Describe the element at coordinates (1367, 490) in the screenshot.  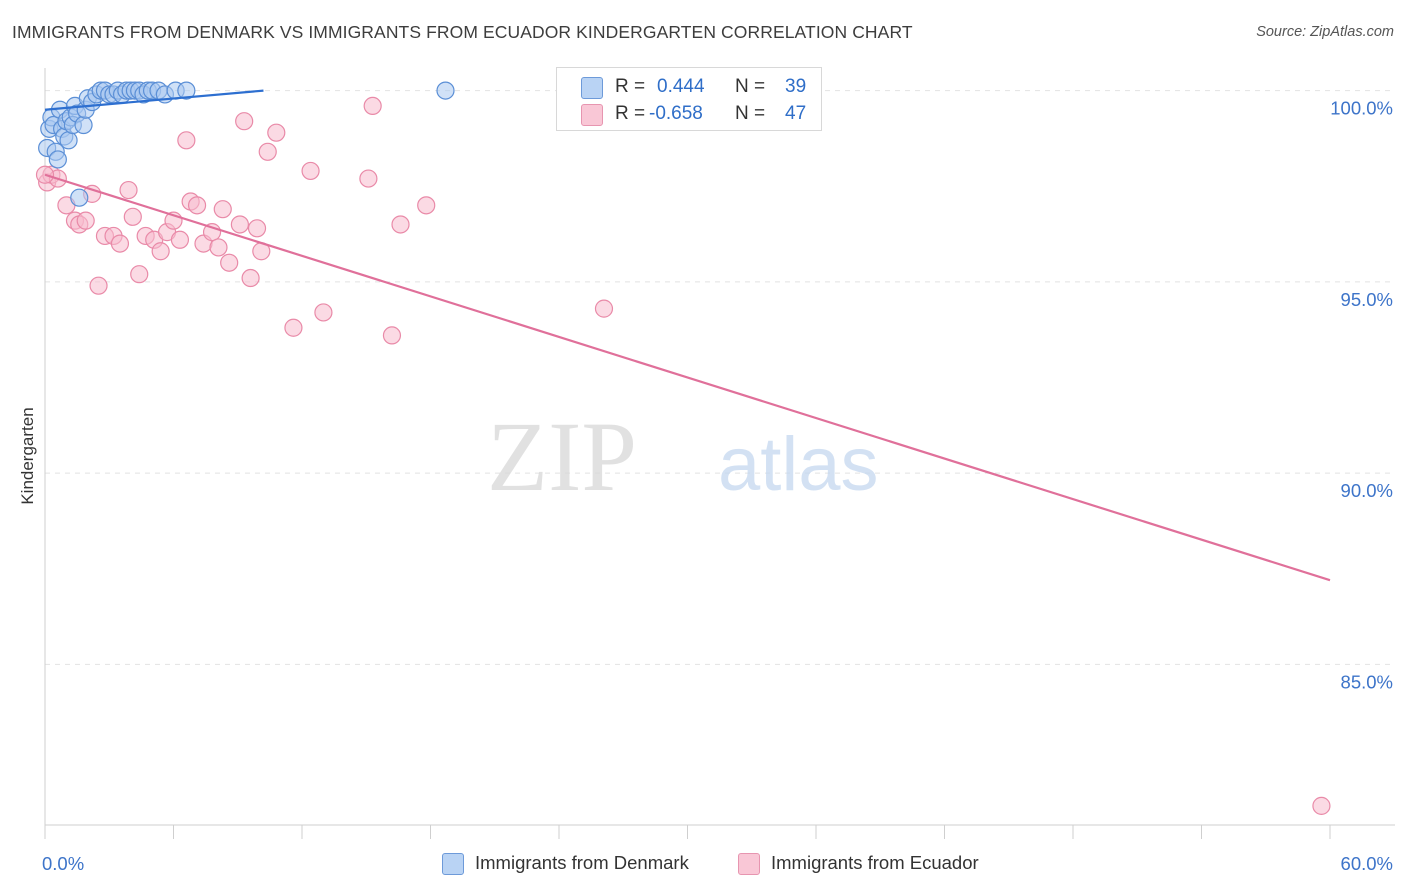
I see `y-tick-label: 90.0%` at that location.